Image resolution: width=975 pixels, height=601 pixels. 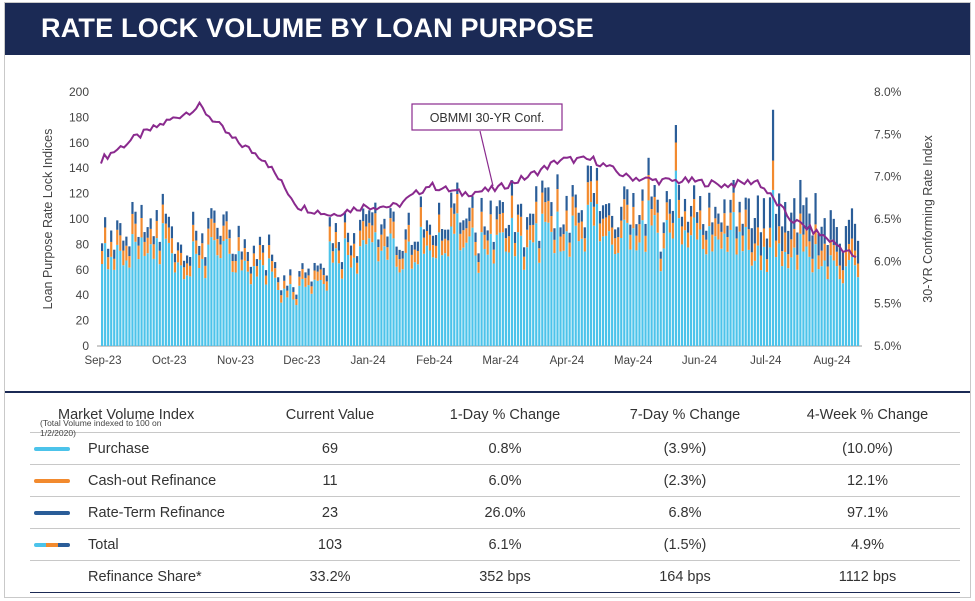 I want to click on y-tick-label: 180, so click(x=79, y=117).